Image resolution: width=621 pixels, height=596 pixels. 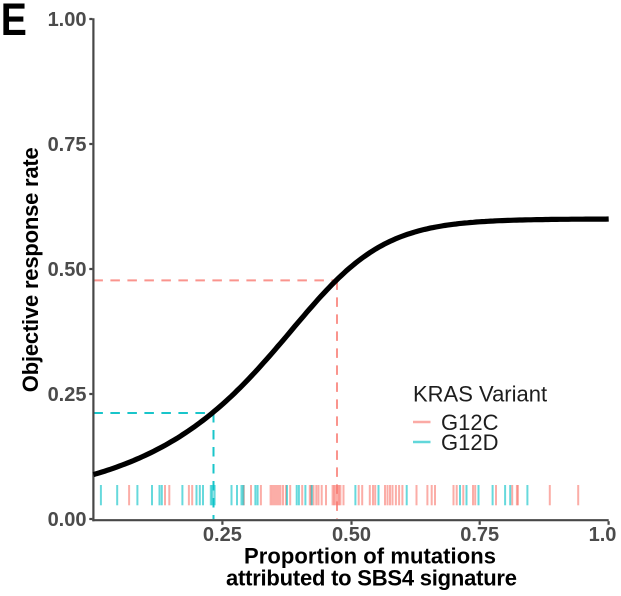 What do you see at coordinates (30, 269) in the screenshot?
I see `svg-text: Objective response rate` at bounding box center [30, 269].